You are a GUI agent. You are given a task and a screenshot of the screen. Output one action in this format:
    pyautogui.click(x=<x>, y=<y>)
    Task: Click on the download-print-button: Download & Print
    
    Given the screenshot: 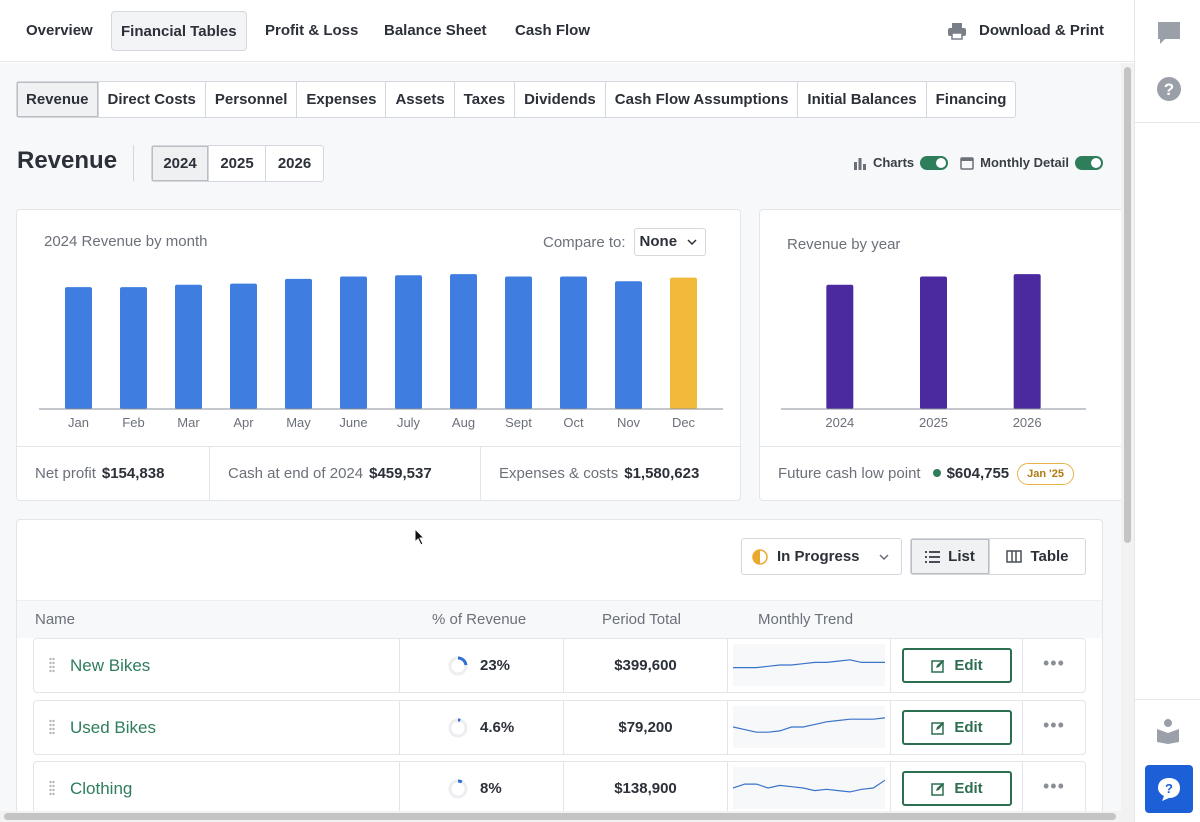 What is the action you would take?
    pyautogui.click(x=1025, y=31)
    